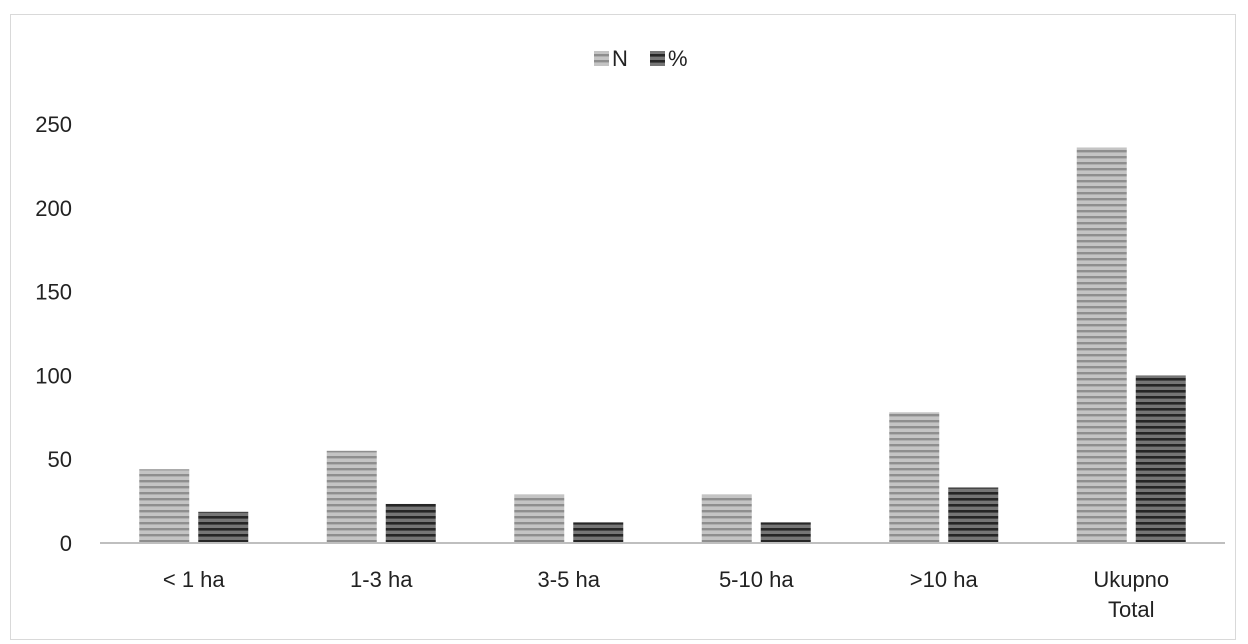 The height and width of the screenshot is (644, 1248). I want to click on x-tick-label: 5-10 ha, so click(756, 579).